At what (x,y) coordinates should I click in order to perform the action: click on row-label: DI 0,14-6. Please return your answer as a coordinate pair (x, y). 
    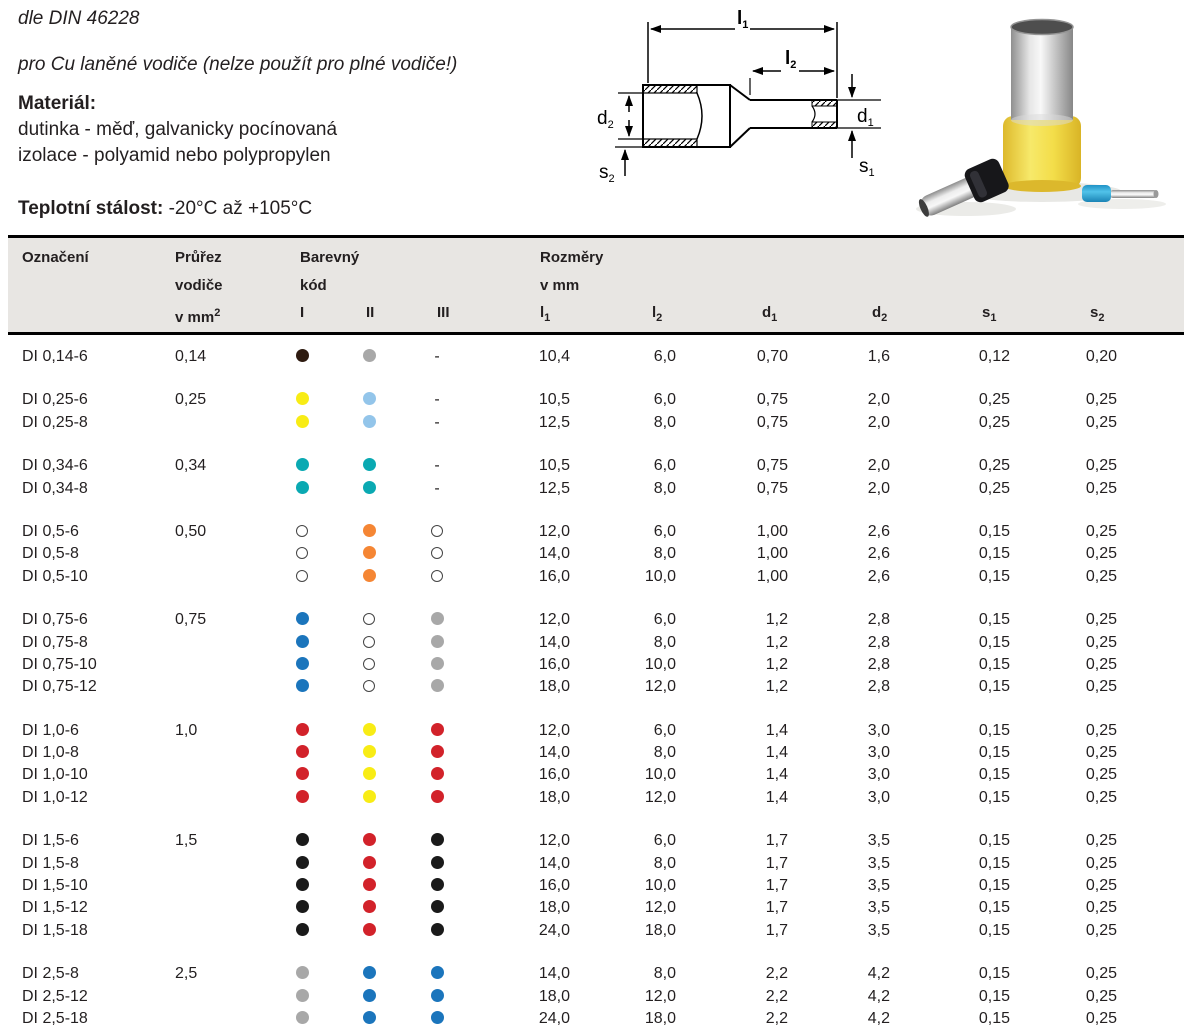
    Looking at the image, I should click on (55, 356).